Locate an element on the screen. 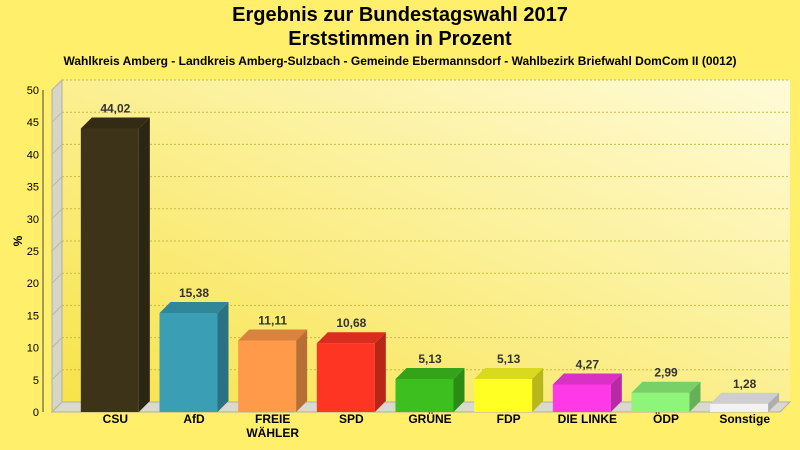 The height and width of the screenshot is (450, 800). y-tick-label: 40 is located at coordinates (33, 155).